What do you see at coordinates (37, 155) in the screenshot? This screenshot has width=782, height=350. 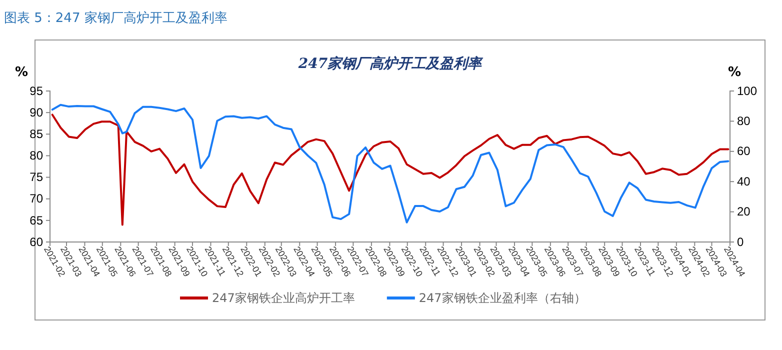 I see `y-tick-label: 80` at bounding box center [37, 155].